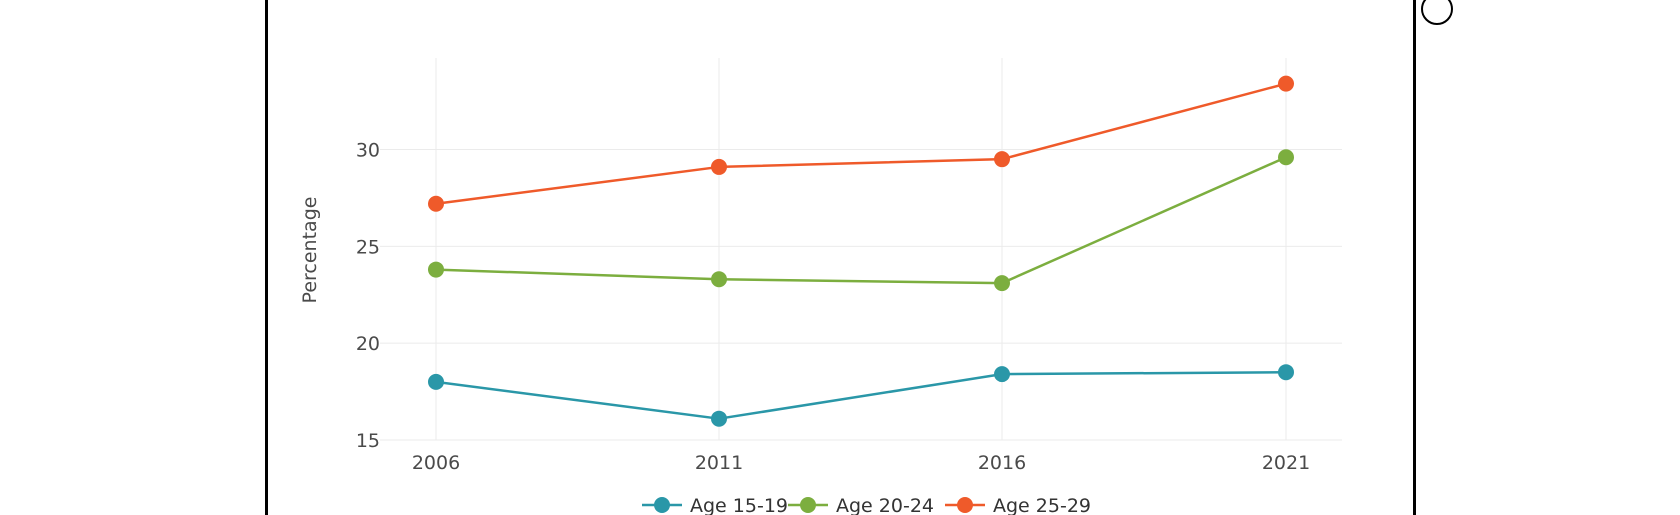 This screenshot has height=515, width=1680. Describe the element at coordinates (368, 344) in the screenshot. I see `y-tick-label: 20` at that location.